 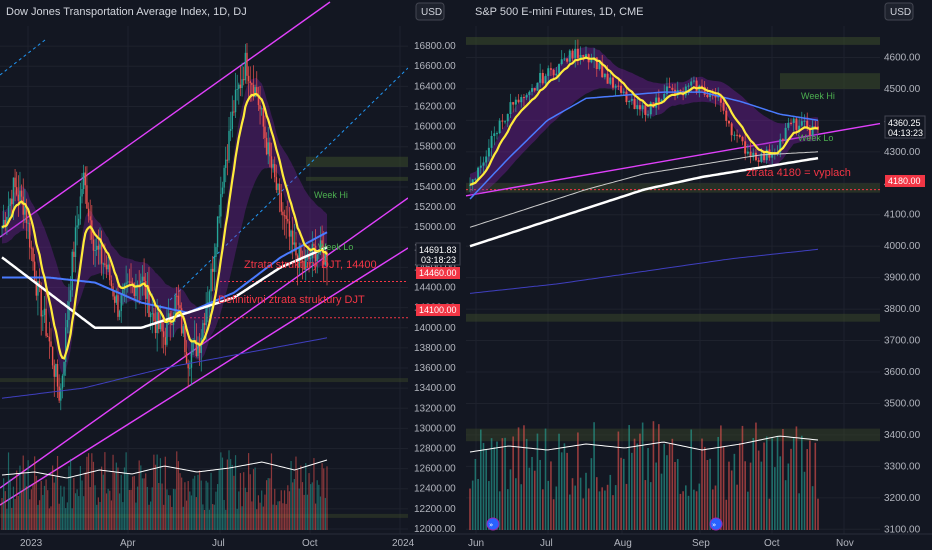 I want to click on left-currency-button: USD, so click(x=430, y=11).